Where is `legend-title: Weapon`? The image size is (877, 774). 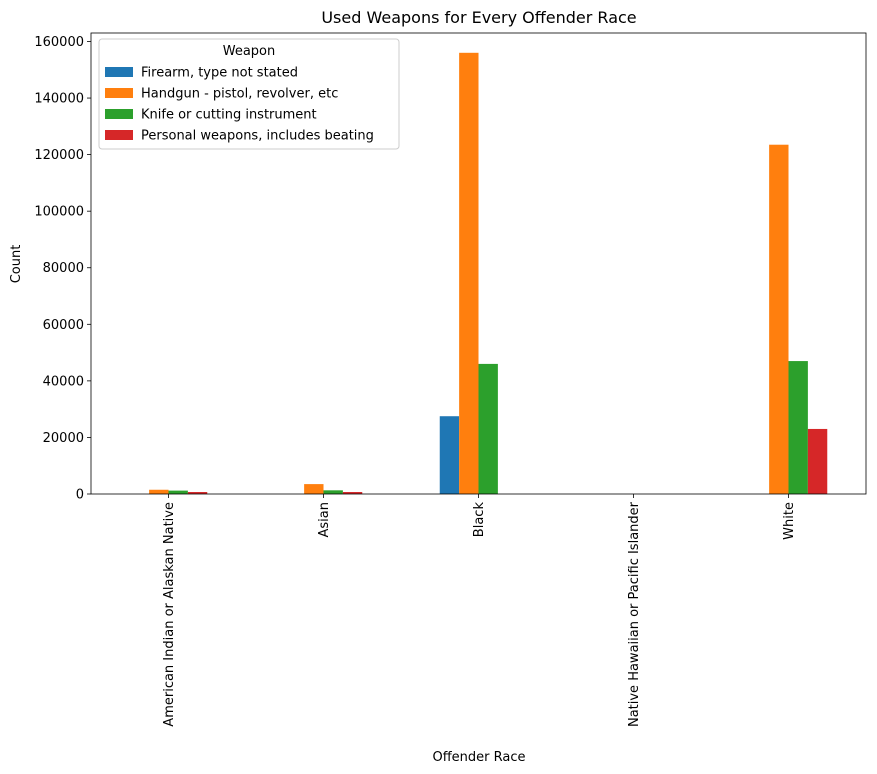
legend-title: Weapon is located at coordinates (249, 51).